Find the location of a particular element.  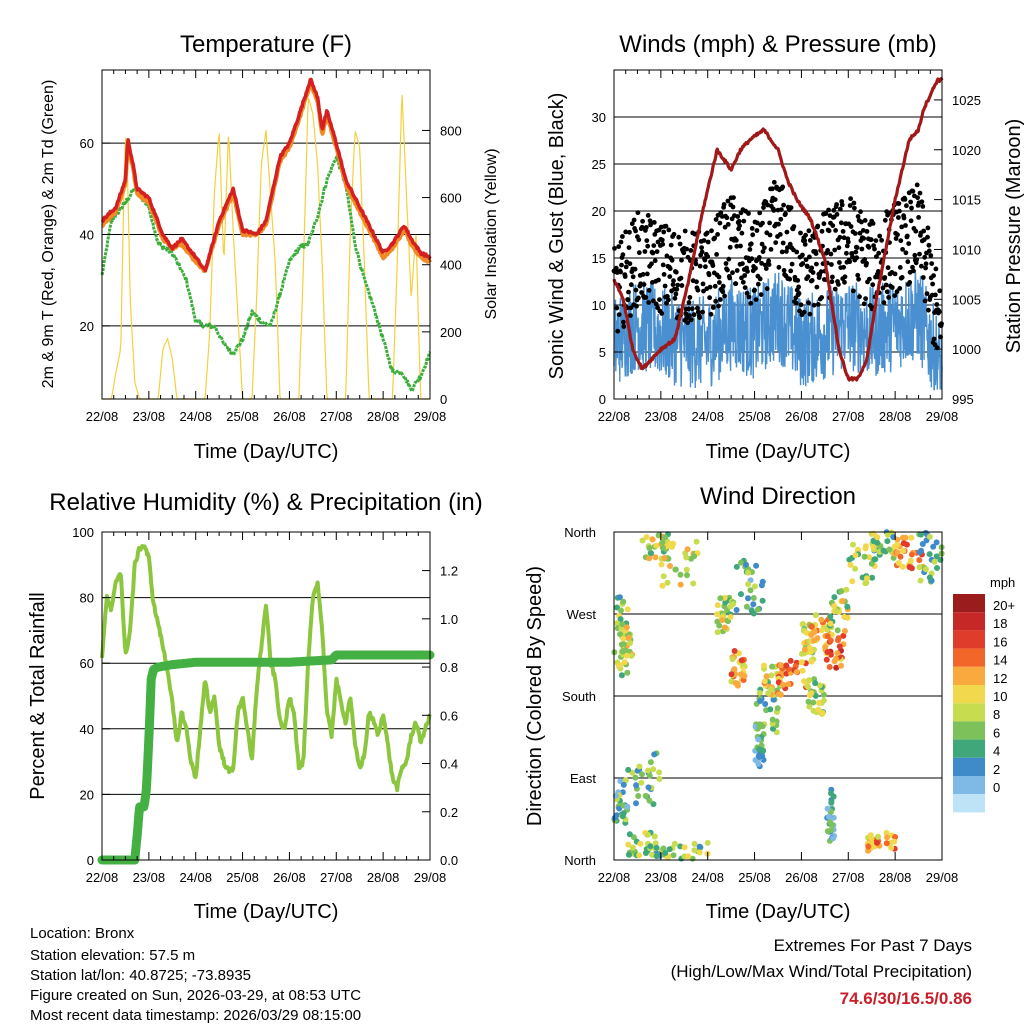

y-tick-label: West is located at coordinates (582, 614).